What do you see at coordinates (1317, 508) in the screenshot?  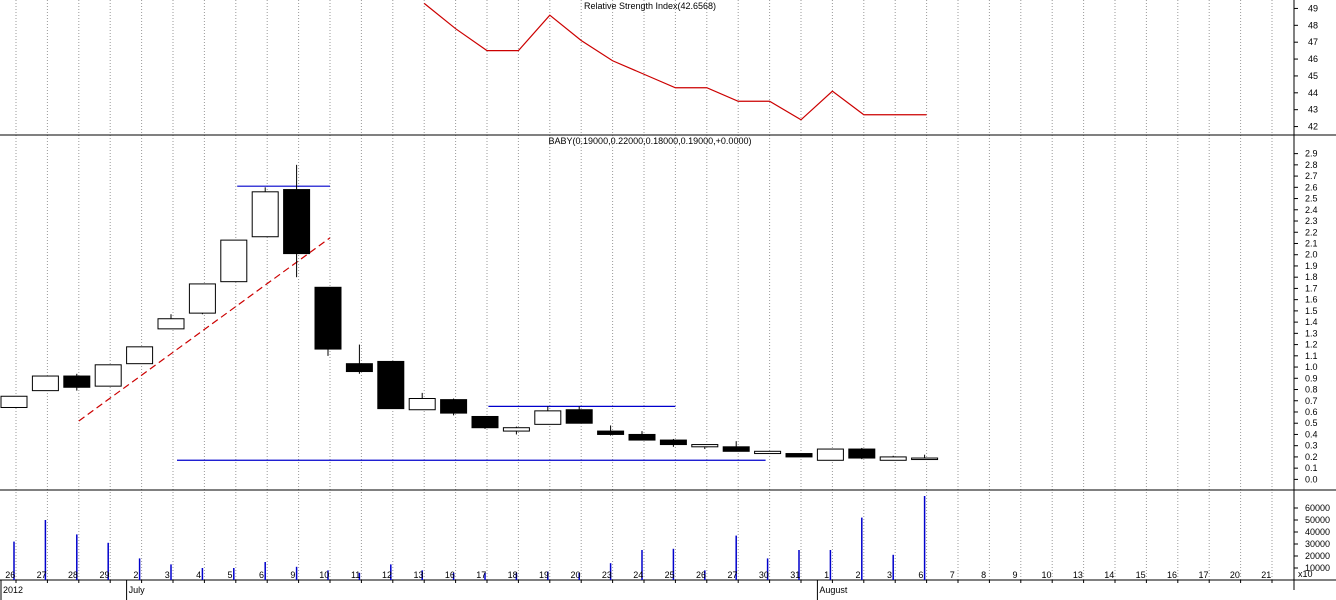 I see `volume-tick-label: 60000` at bounding box center [1317, 508].